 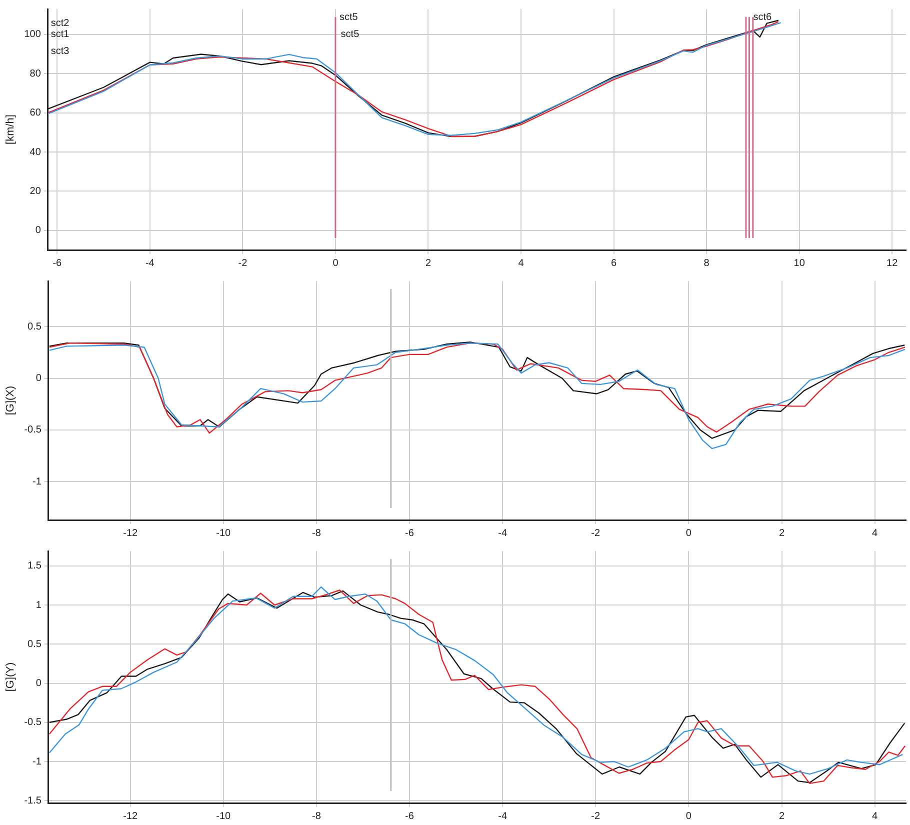 What do you see at coordinates (36, 74) in the screenshot?
I see `y-tick-label: 80` at bounding box center [36, 74].